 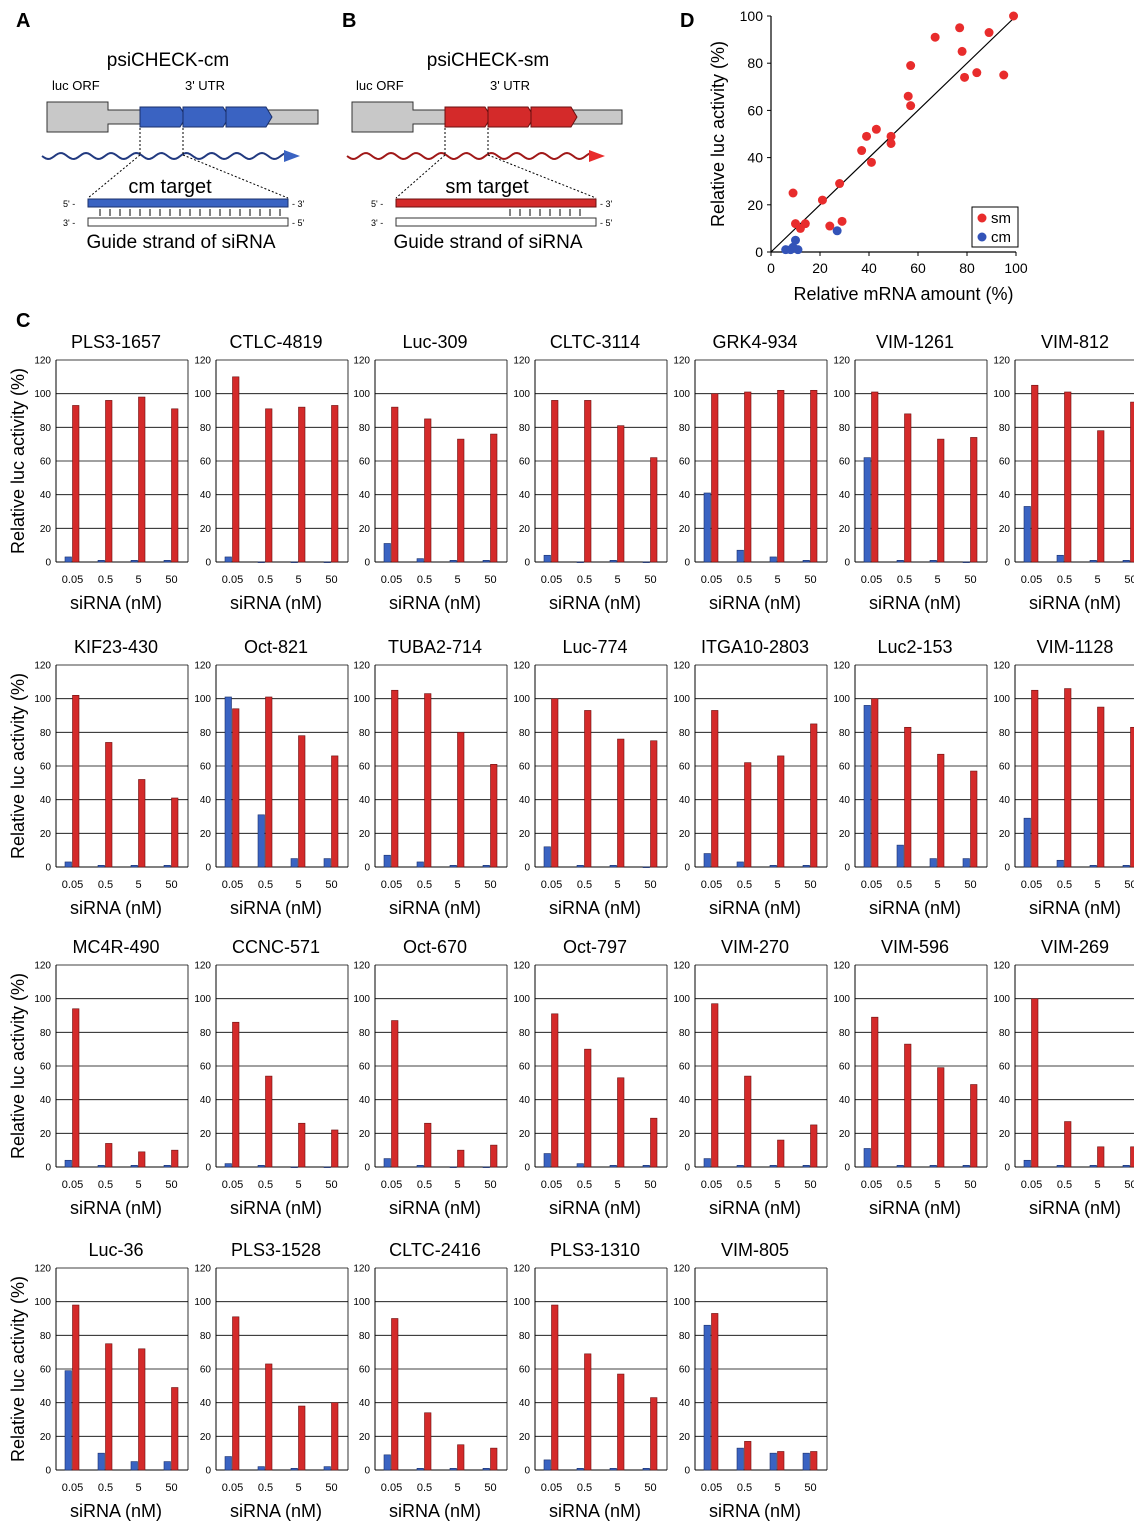 I want to click on strand-end-label: 5' -, so click(x=377, y=204).